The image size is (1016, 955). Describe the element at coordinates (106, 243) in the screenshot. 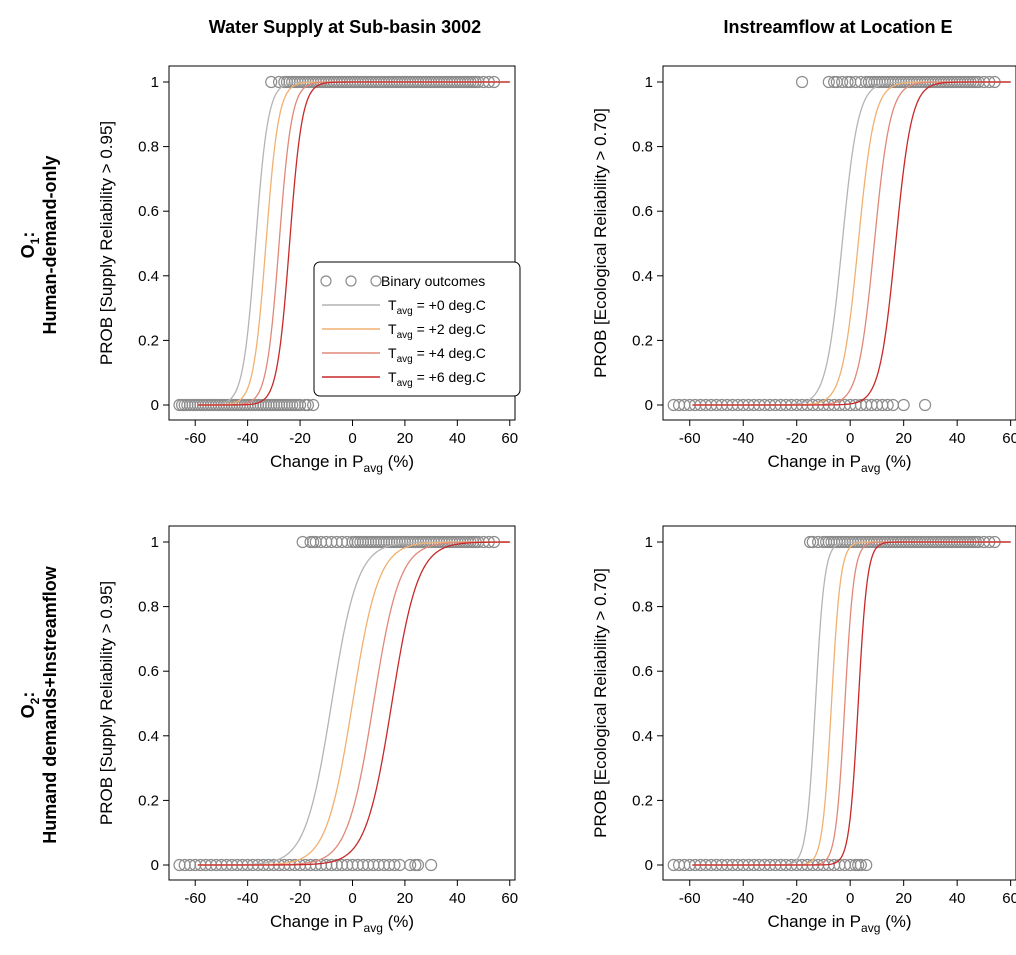

I see `y-axis-label: PROB [Supply Reliability > 0.95]` at that location.